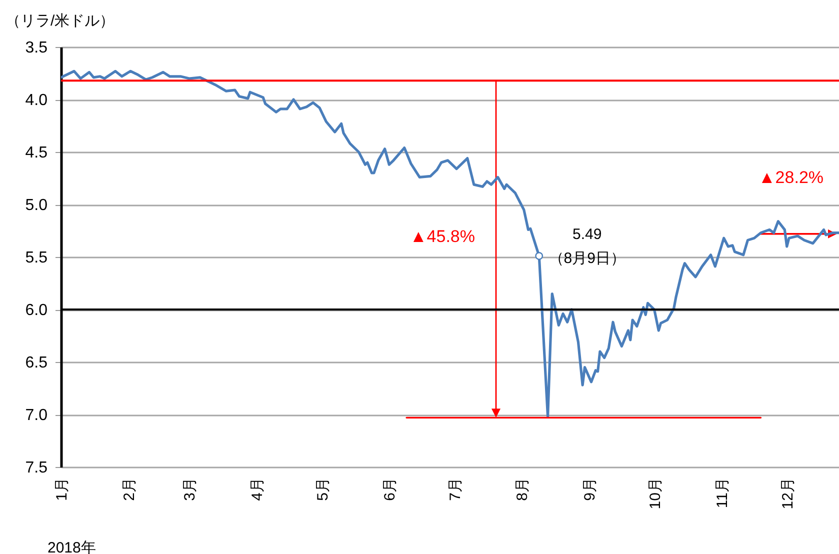 Image resolution: width=839 pixels, height=554 pixels. What do you see at coordinates (723, 493) in the screenshot?
I see `x-tick-label: 11月` at bounding box center [723, 493].